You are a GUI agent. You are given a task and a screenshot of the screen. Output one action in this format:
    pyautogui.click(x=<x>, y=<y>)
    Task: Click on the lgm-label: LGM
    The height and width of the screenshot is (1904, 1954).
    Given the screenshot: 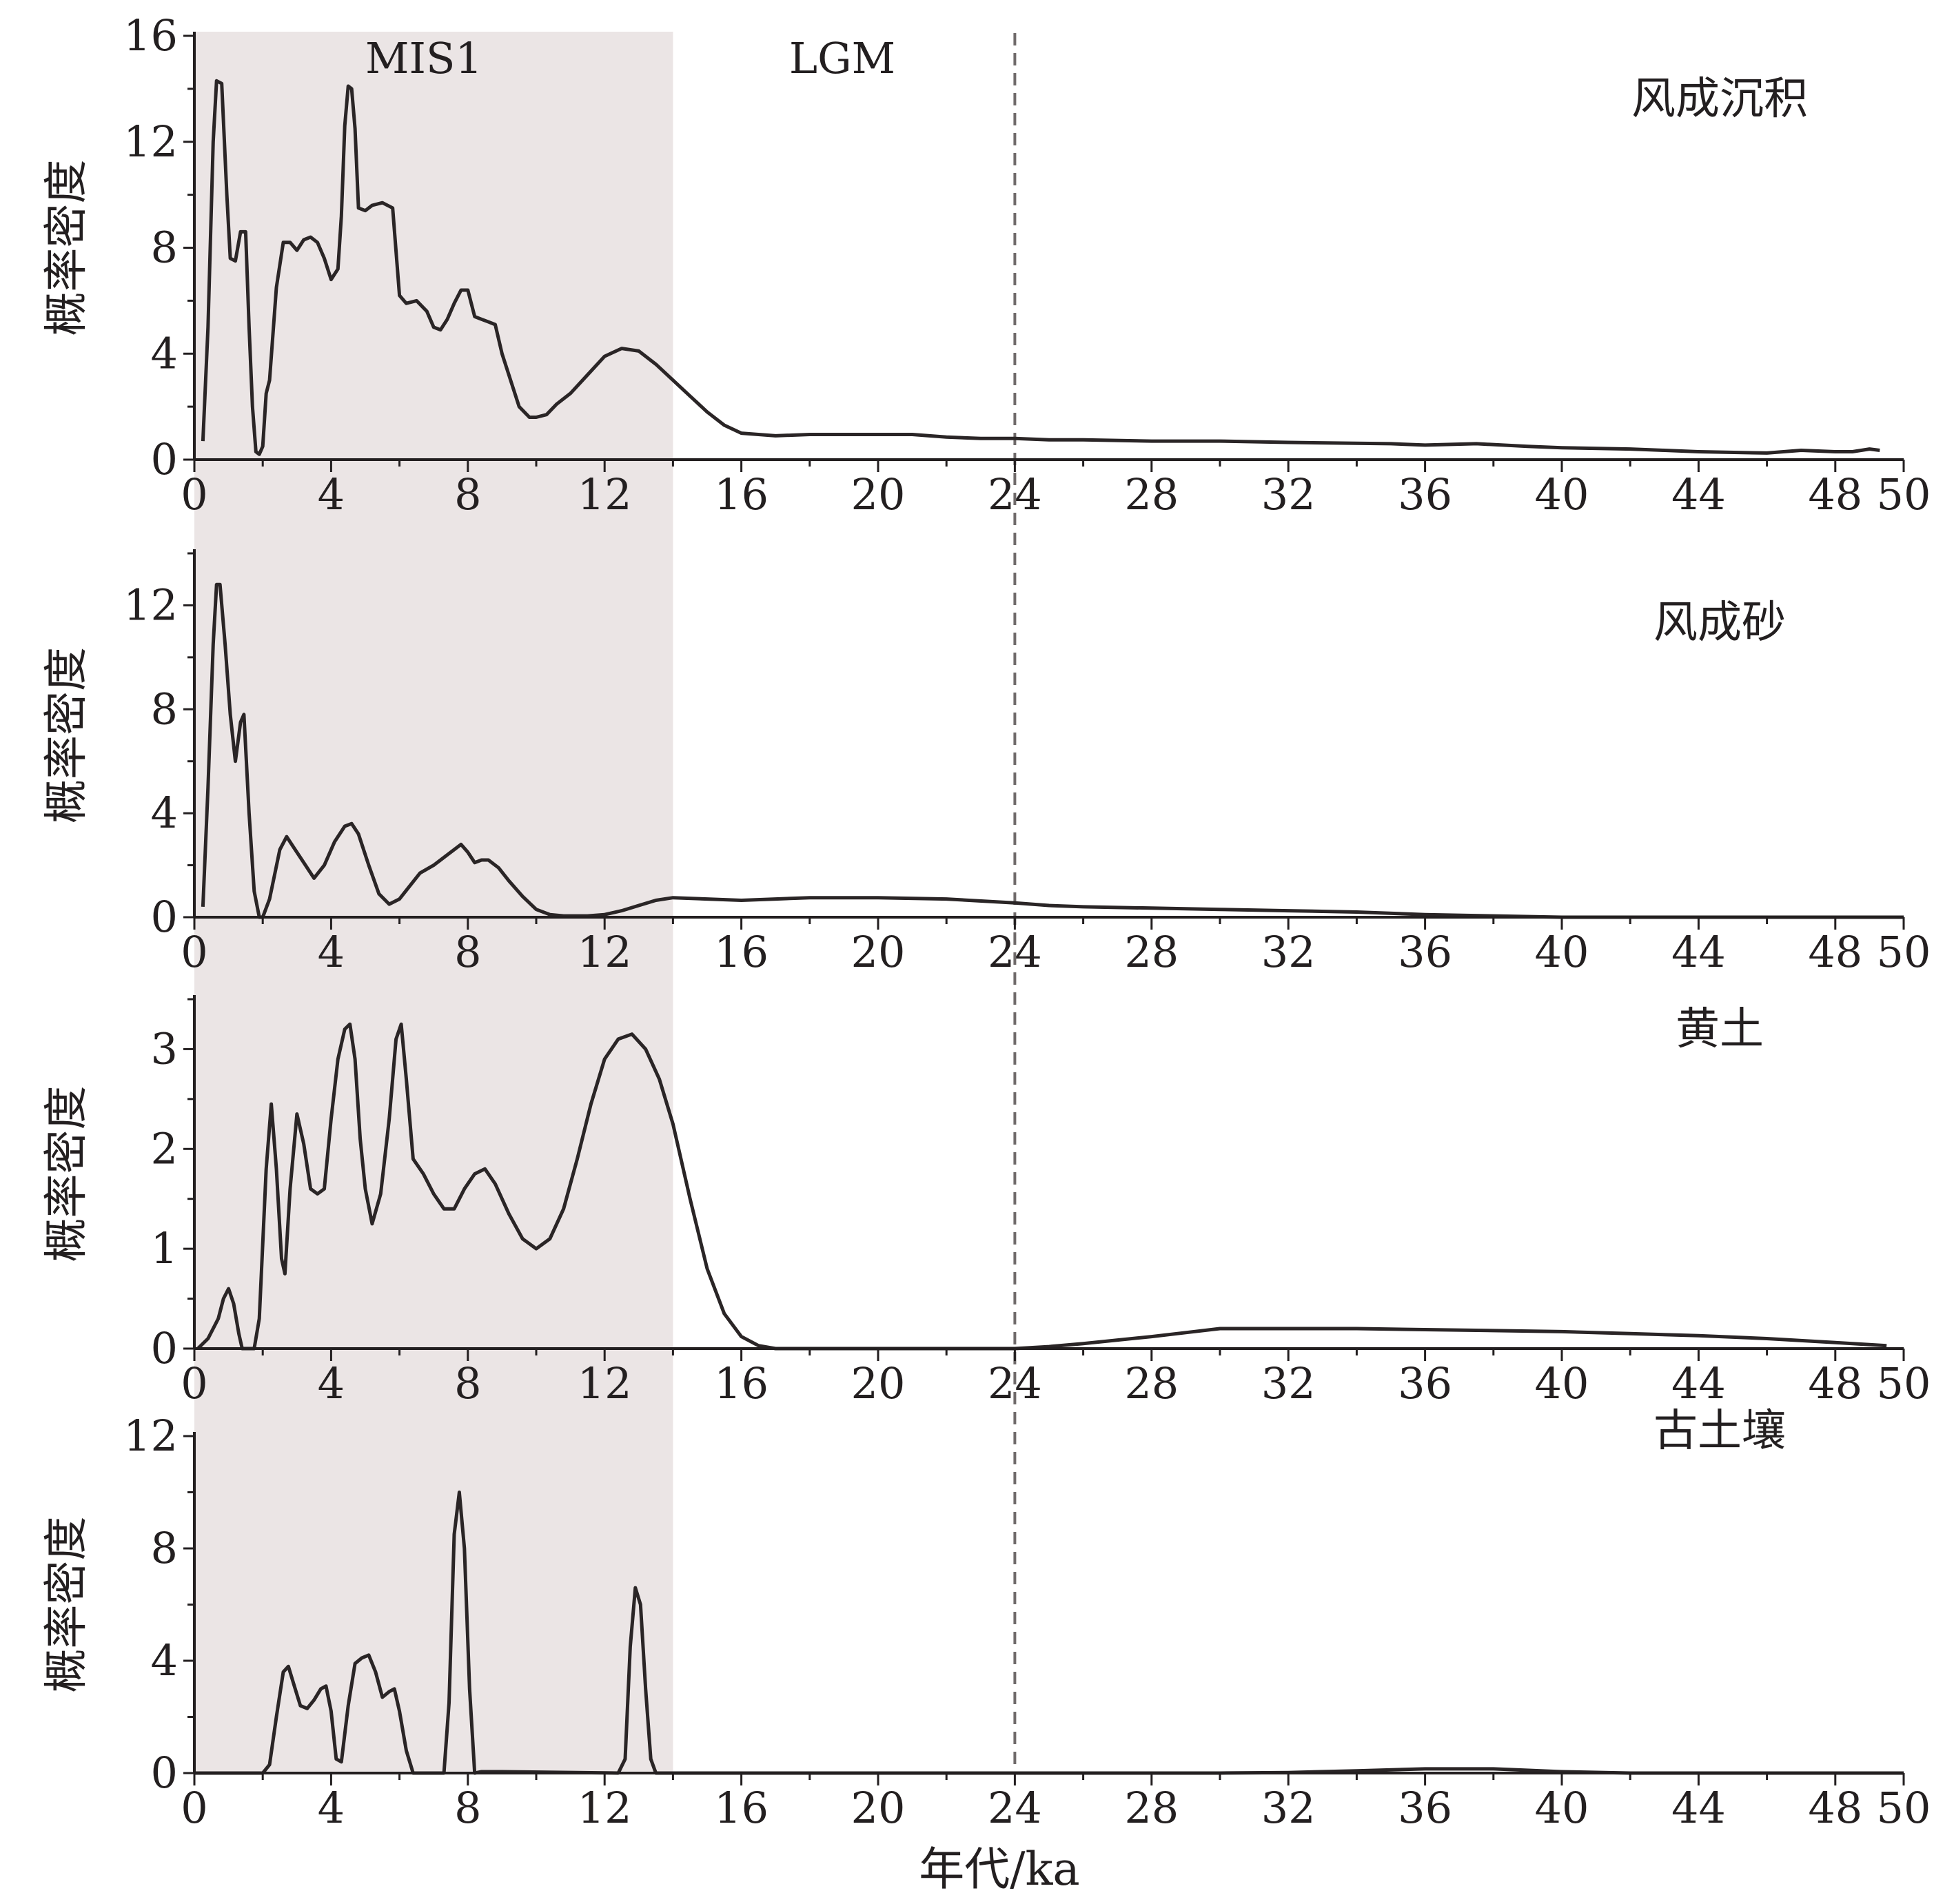 What is the action you would take?
    pyautogui.click(x=842, y=58)
    